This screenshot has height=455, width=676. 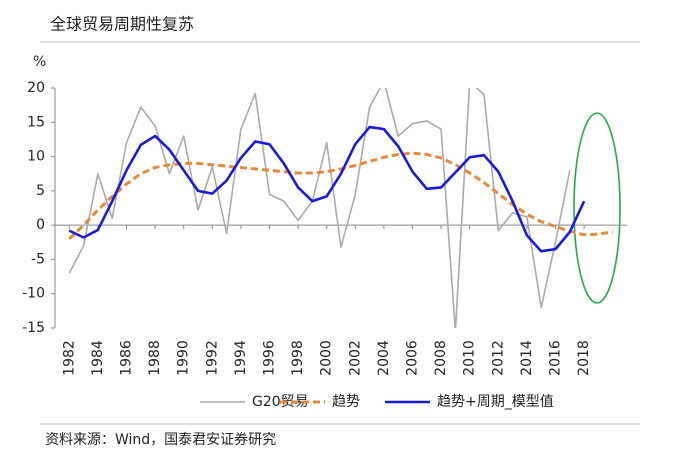 I want to click on y-tick-label: 5, so click(x=40, y=191).